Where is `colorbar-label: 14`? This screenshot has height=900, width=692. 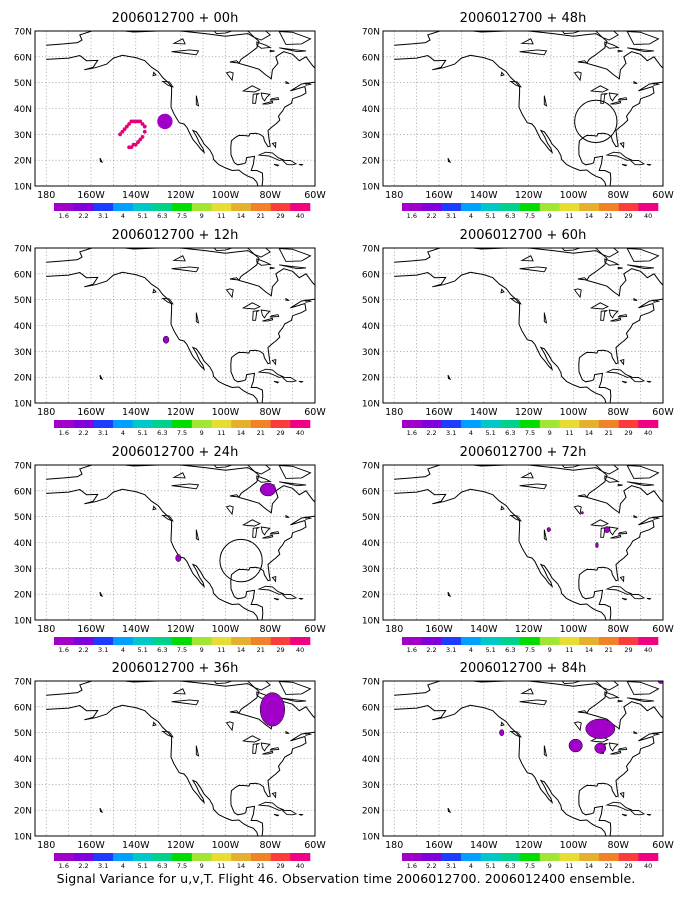 colorbar-label: 14 is located at coordinates (241, 216).